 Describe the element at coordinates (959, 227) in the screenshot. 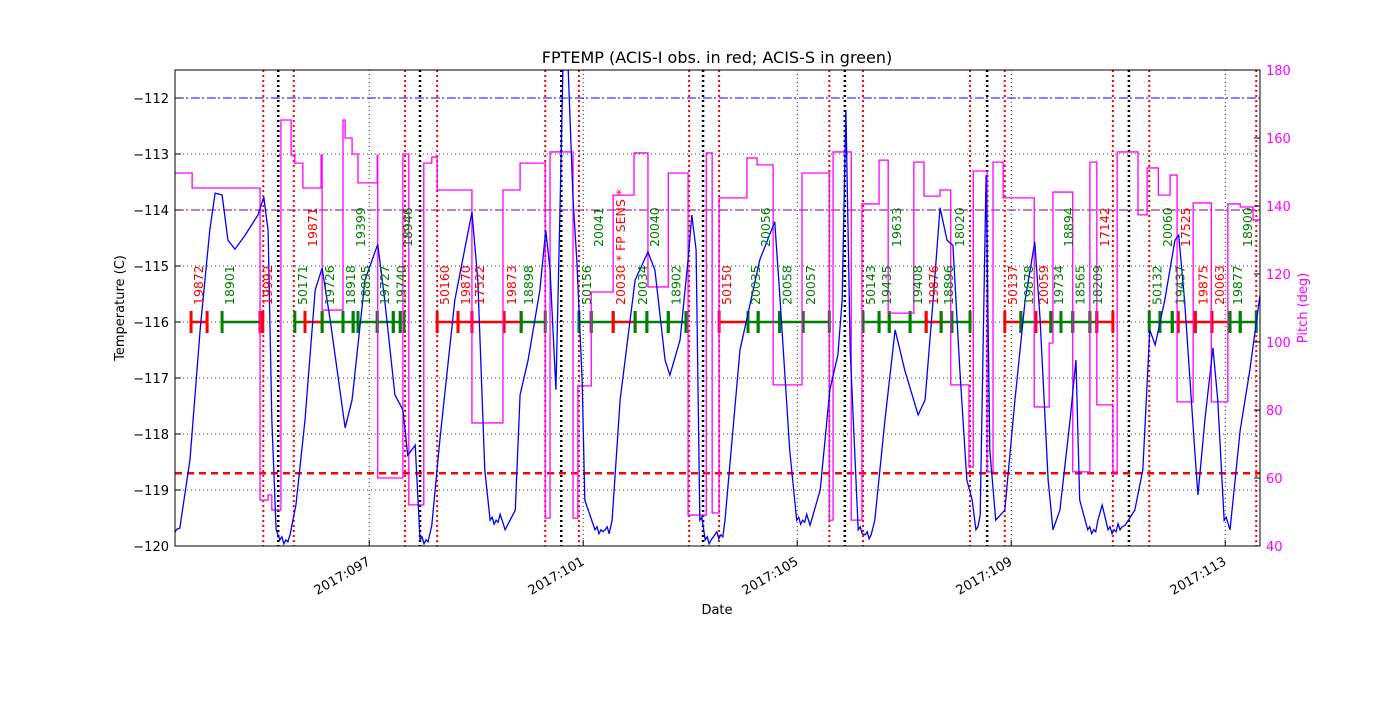

I see `obsid-label: 18020` at that location.